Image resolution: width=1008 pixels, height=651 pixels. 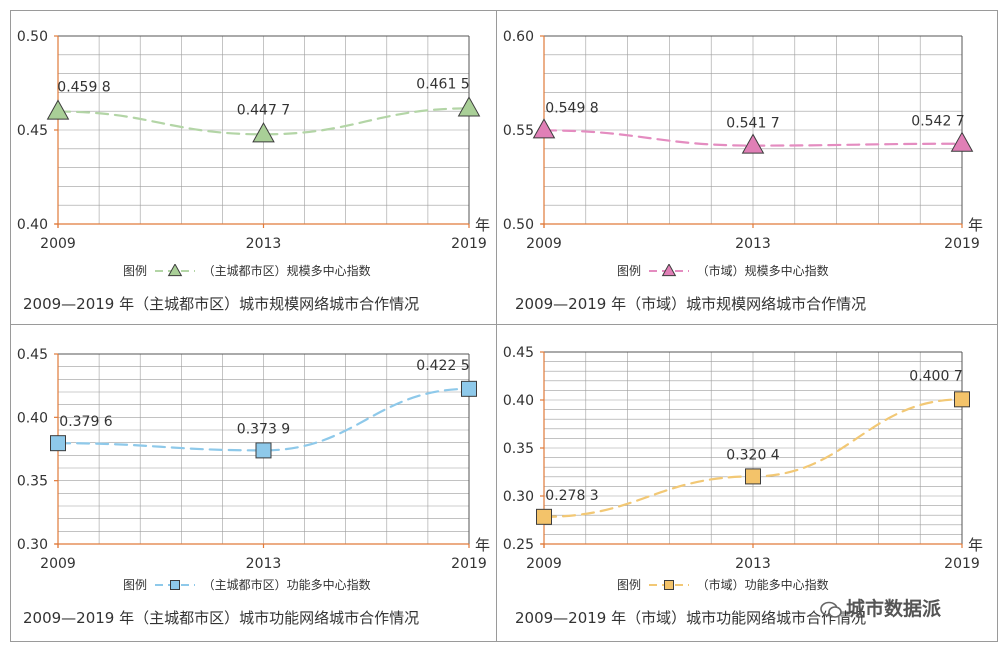 What do you see at coordinates (937, 122) in the screenshot?
I see `data-label: 0.542 7` at bounding box center [937, 122].